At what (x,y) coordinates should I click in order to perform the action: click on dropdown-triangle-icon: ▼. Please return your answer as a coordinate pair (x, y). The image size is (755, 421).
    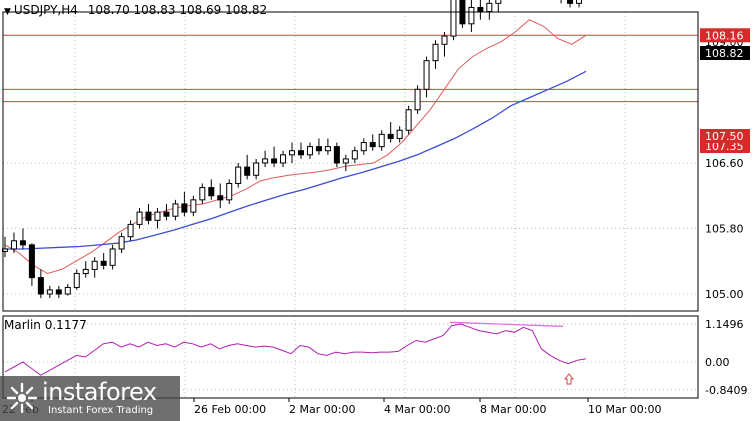
    Looking at the image, I should click on (7, 12).